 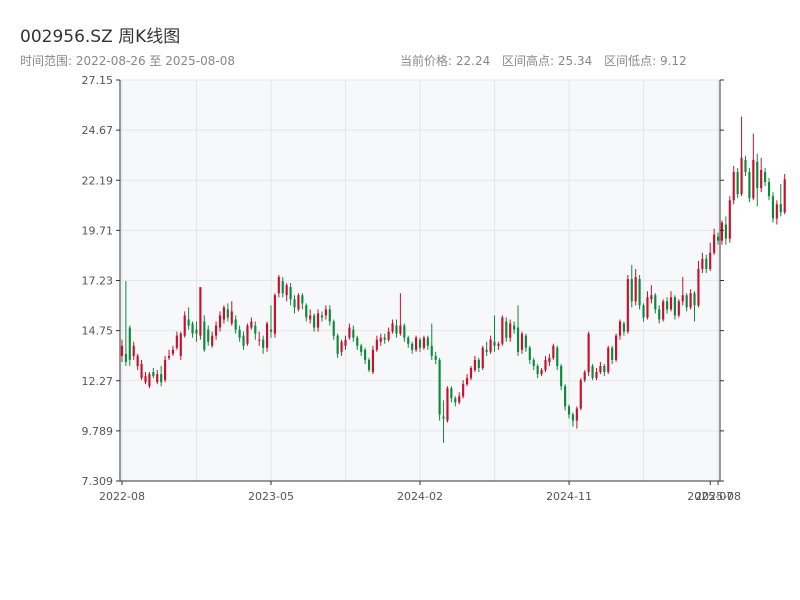 I want to click on y-tick-label: 12.27, so click(x=98, y=381).